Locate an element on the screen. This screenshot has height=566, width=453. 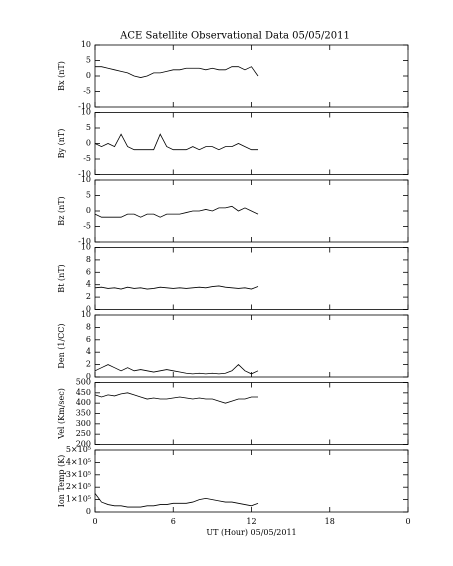
y-axis-label: By (nT) is located at coordinates (61, 144).